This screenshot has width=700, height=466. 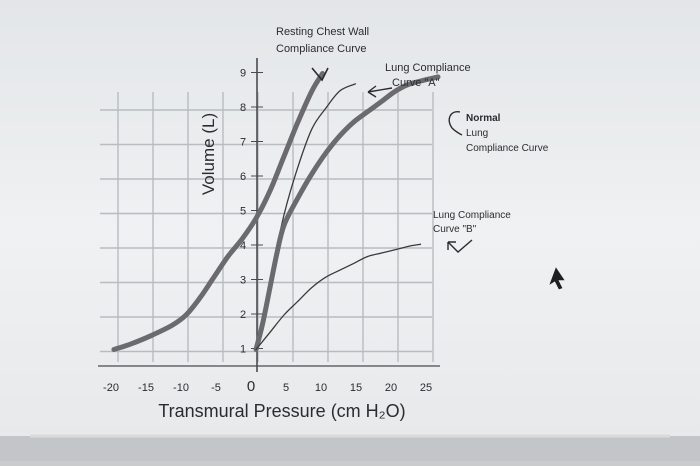 I want to click on x-tick-label: -20, so click(x=111, y=388).